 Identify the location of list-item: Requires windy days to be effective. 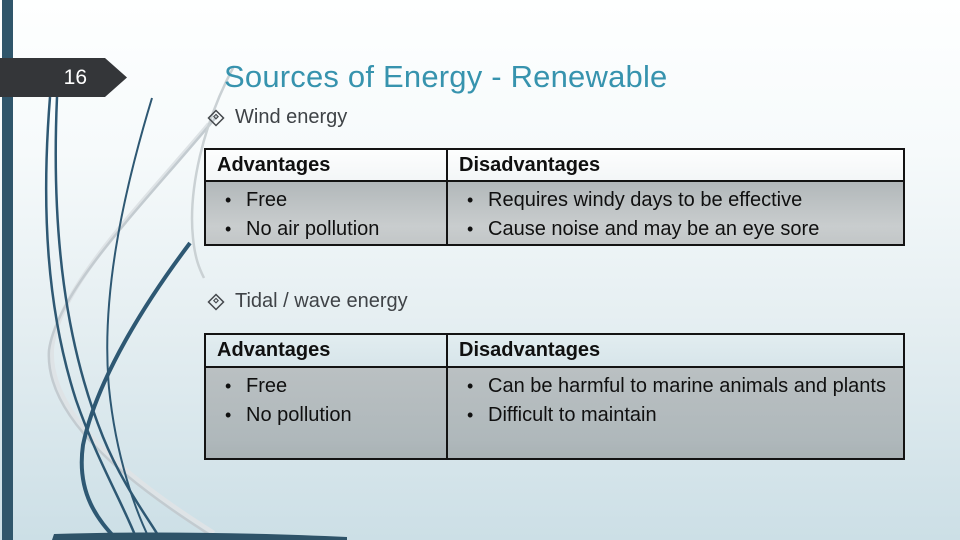
(677, 200).